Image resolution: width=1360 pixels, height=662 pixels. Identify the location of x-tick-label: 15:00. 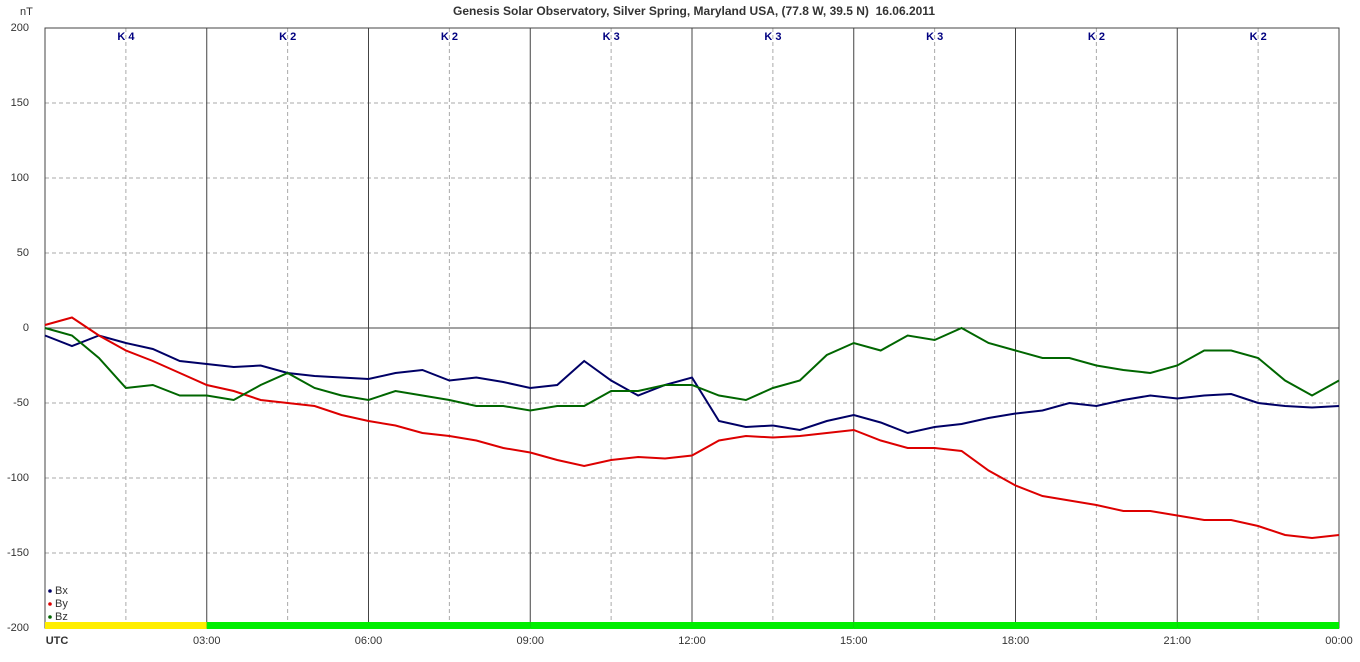
(854, 641).